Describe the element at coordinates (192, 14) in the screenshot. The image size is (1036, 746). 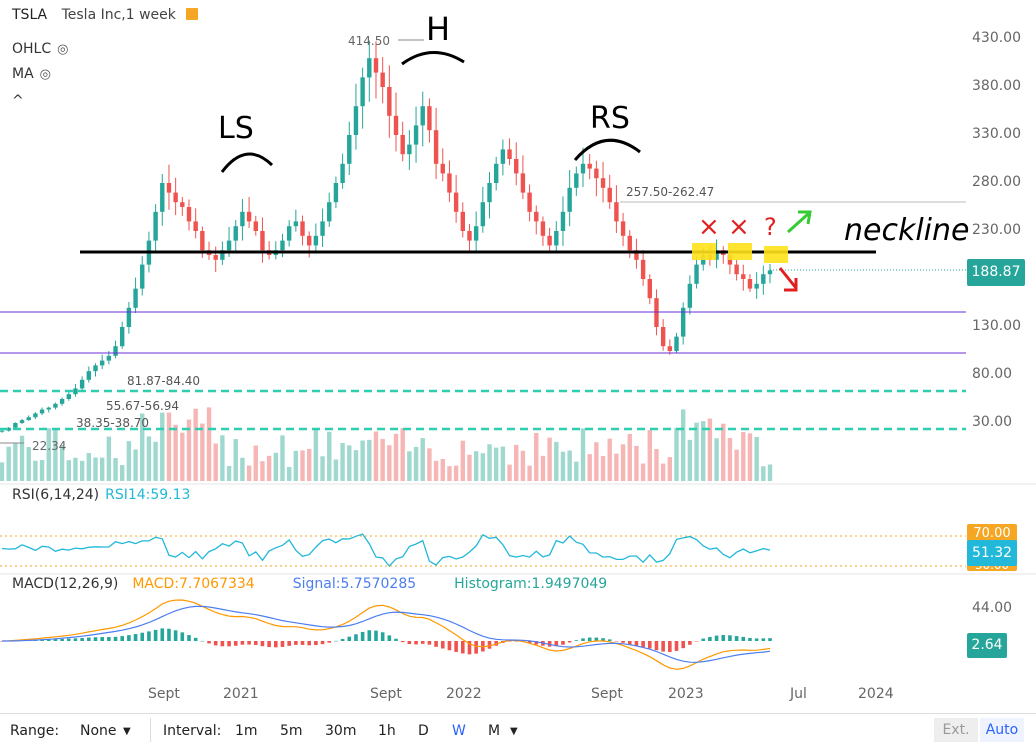
I see `details-icon` at that location.